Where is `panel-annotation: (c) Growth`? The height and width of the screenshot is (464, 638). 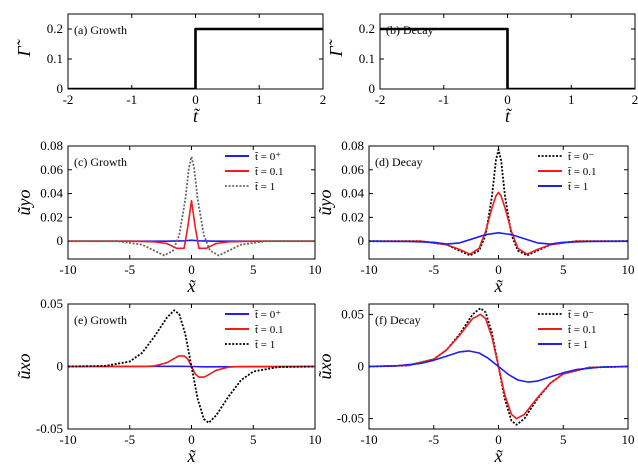 panel-annotation: (c) Growth is located at coordinates (100, 162).